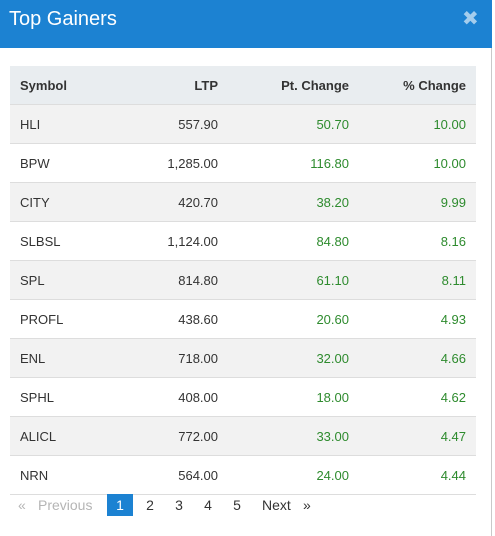 This screenshot has height=536, width=495. I want to click on pct-change-cell: 8.16, so click(412, 241).